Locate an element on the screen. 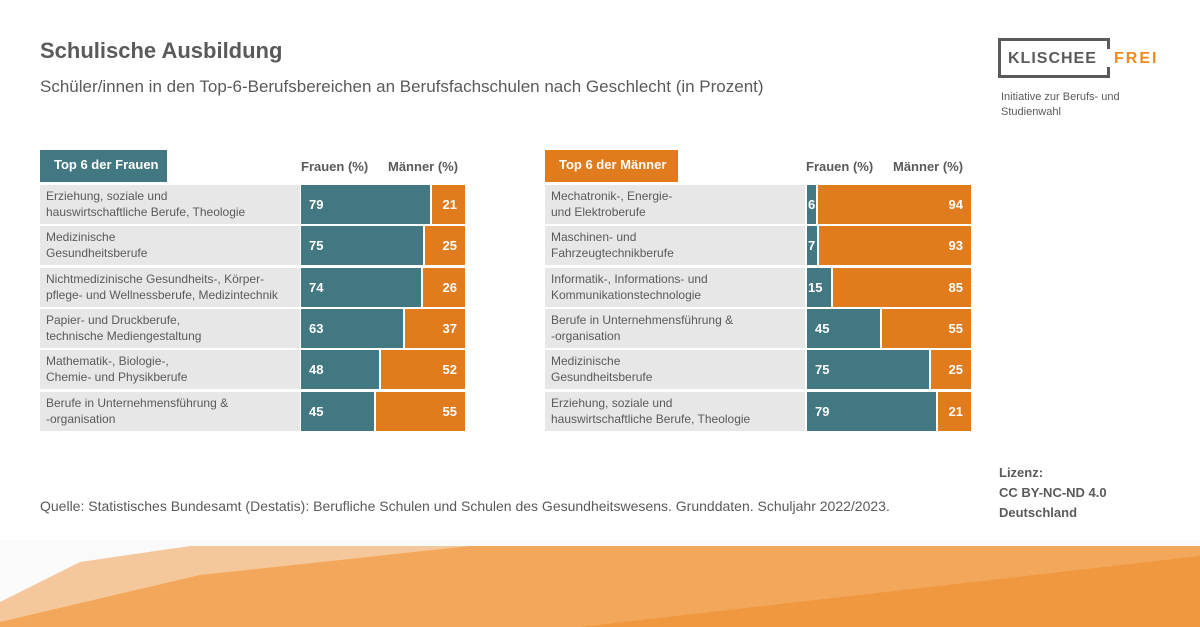 The width and height of the screenshot is (1200, 627). logo-frame is located at coordinates (1054, 58).